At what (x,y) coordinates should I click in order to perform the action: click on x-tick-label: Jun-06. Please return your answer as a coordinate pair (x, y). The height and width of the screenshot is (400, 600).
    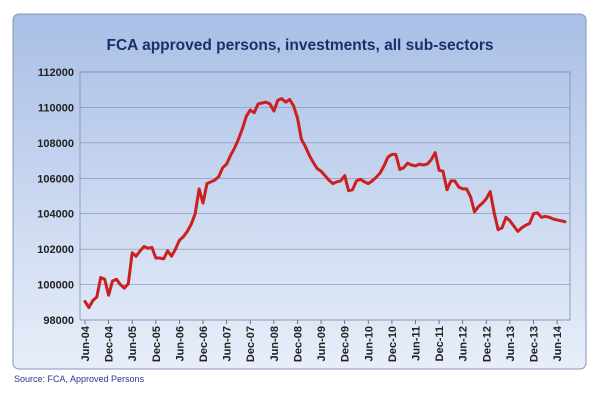
    Looking at the image, I should click on (180, 343).